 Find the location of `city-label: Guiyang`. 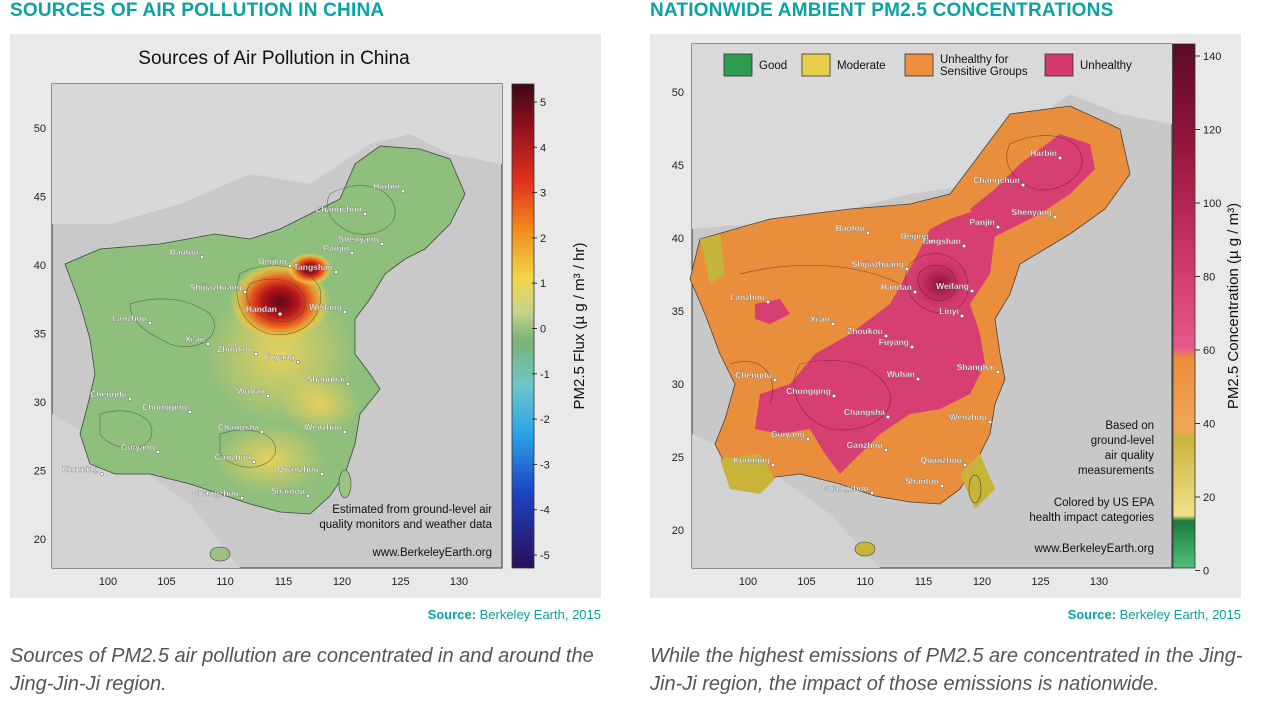

city-label: Guiyang is located at coordinates (788, 434).